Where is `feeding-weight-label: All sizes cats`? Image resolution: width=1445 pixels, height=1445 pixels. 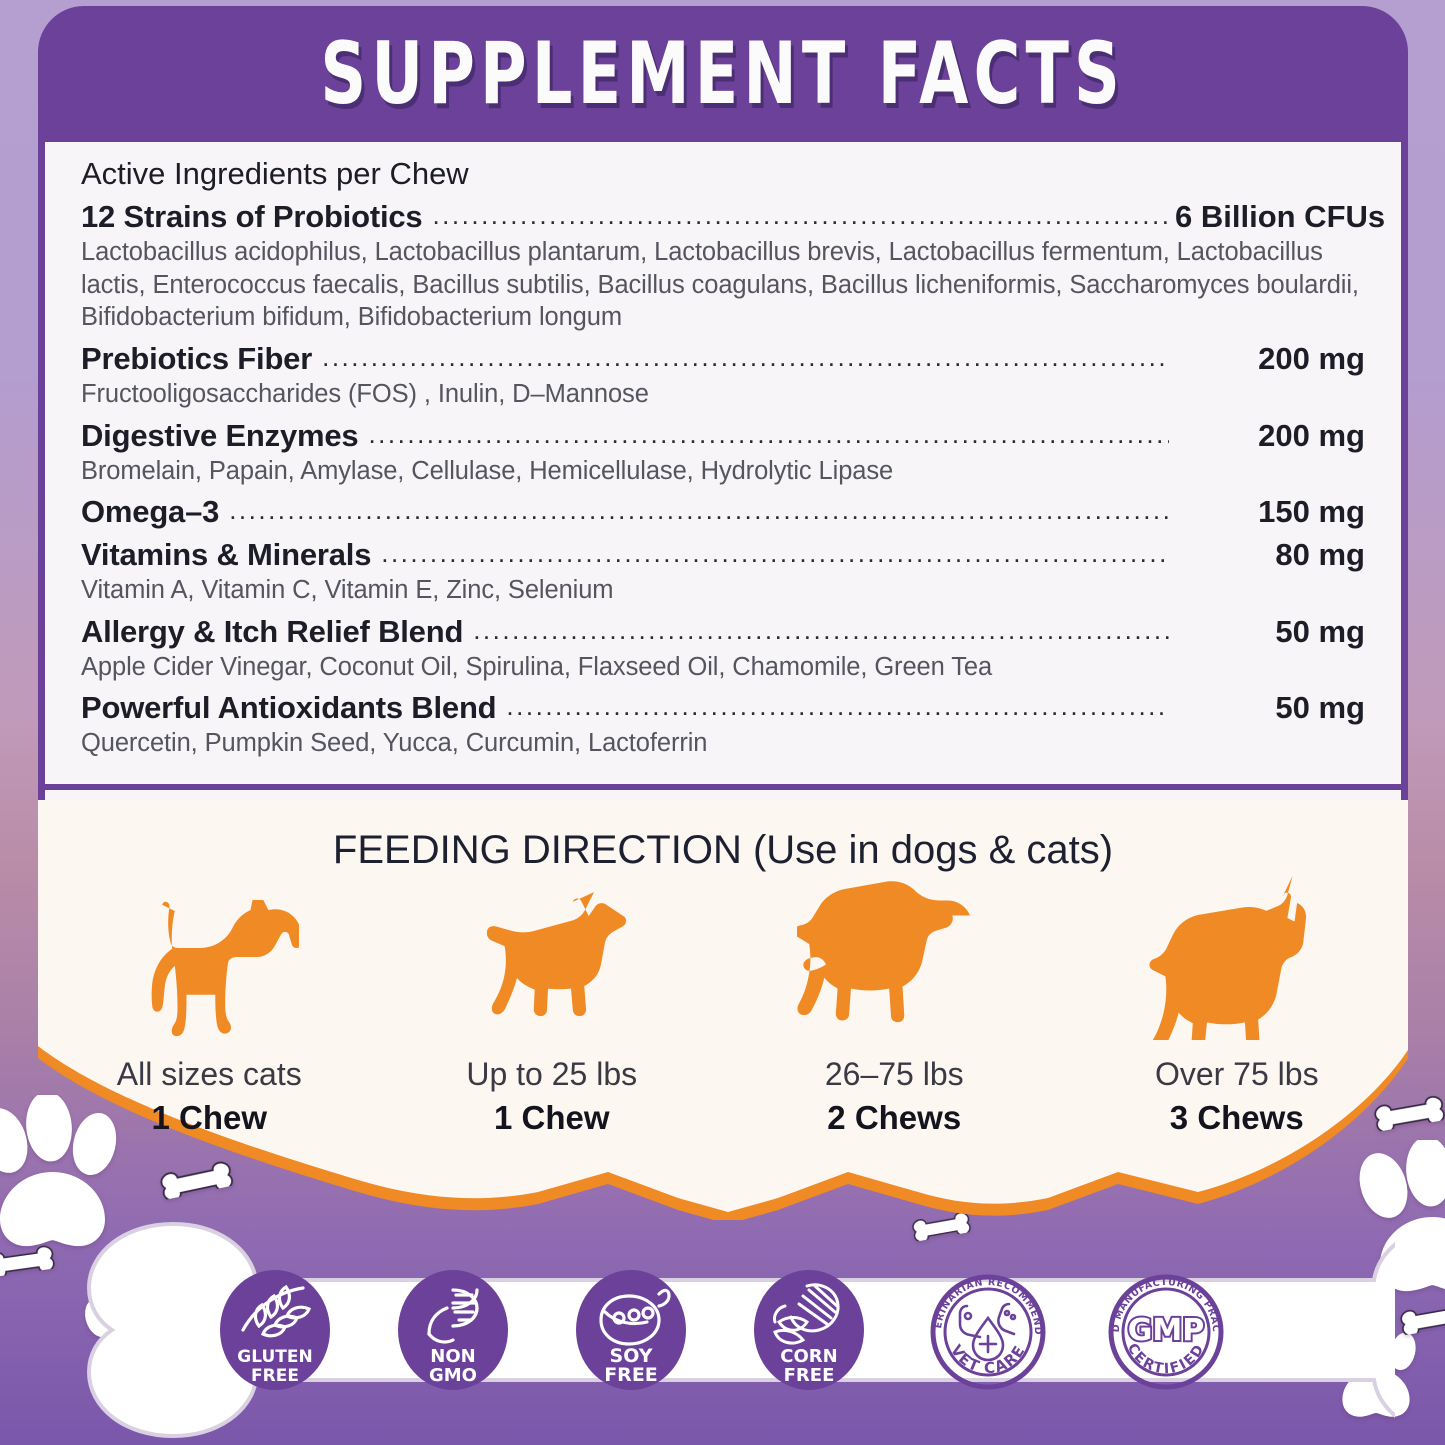 feeding-weight-label: All sizes cats is located at coordinates (209, 1074).